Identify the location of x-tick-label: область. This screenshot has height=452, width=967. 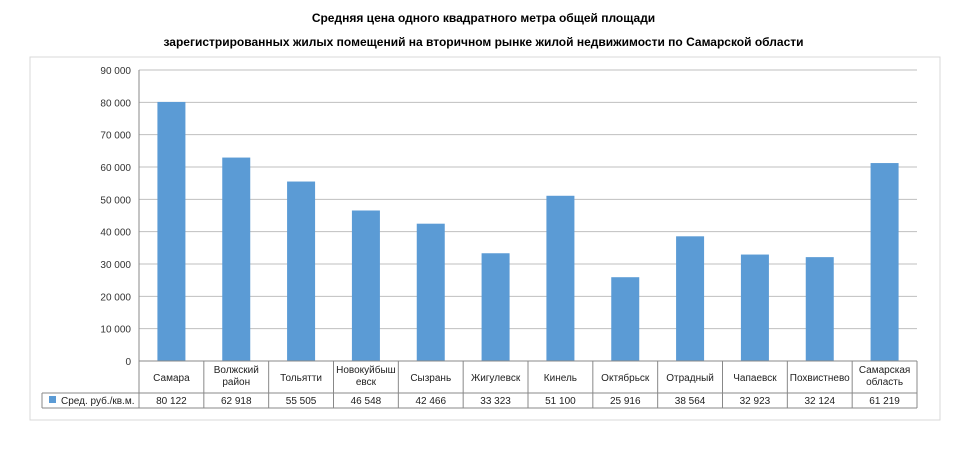
(884, 382).